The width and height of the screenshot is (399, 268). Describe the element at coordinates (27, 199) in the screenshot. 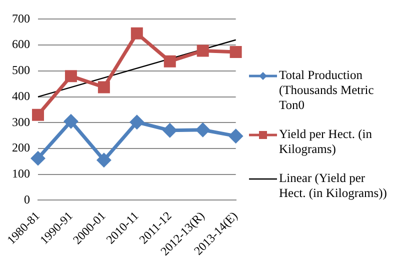

I see `y-tick-label: 0` at that location.